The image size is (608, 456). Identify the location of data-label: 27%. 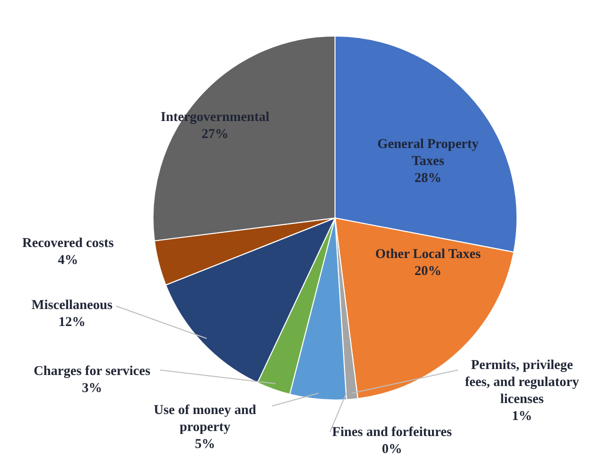
(215, 133).